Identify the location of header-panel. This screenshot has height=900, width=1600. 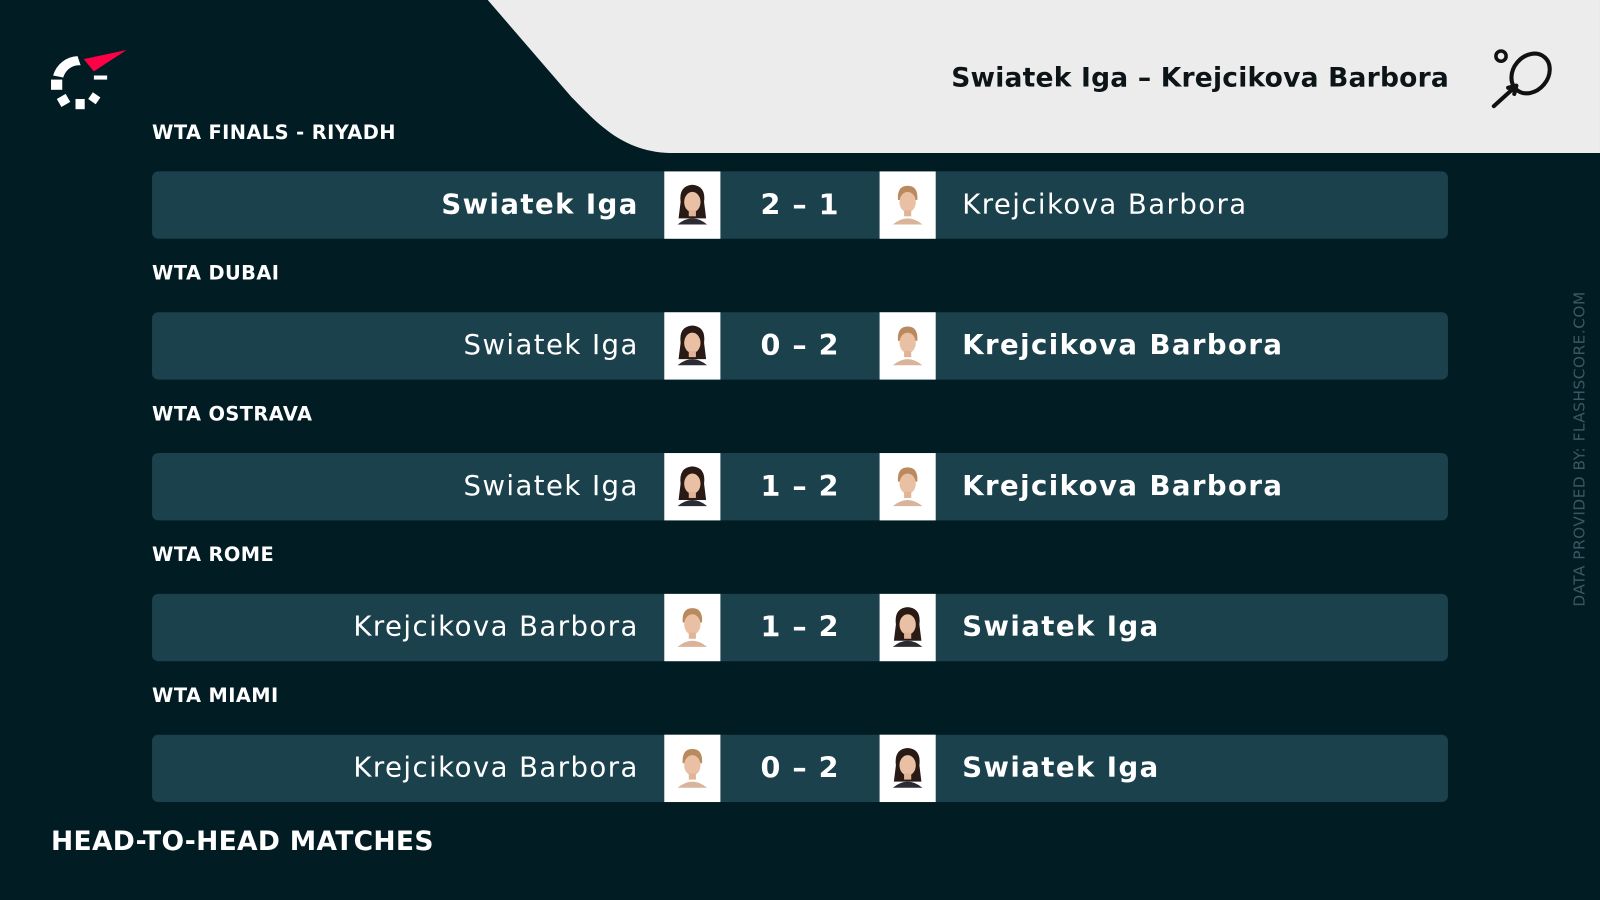
(1043, 77).